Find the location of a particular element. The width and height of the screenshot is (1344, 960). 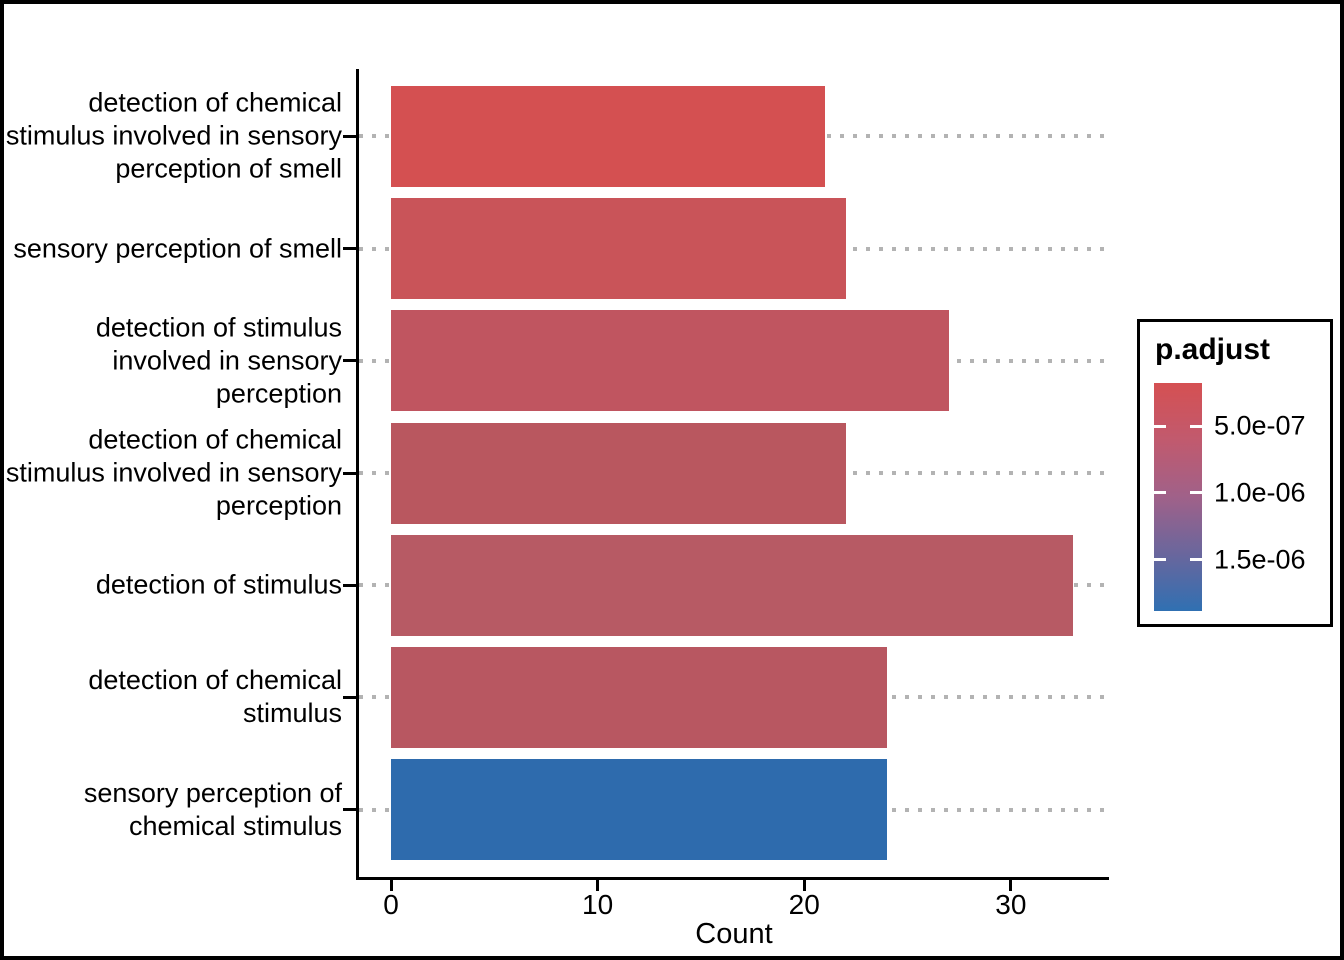

legend-colorbar is located at coordinates (1178, 497).